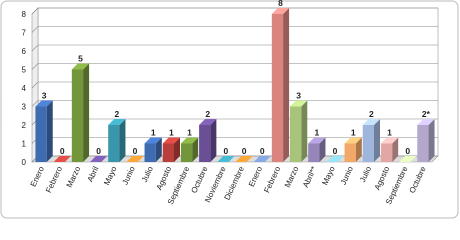  What do you see at coordinates (24, 125) in the screenshot?
I see `y-tick-label: 2` at bounding box center [24, 125].